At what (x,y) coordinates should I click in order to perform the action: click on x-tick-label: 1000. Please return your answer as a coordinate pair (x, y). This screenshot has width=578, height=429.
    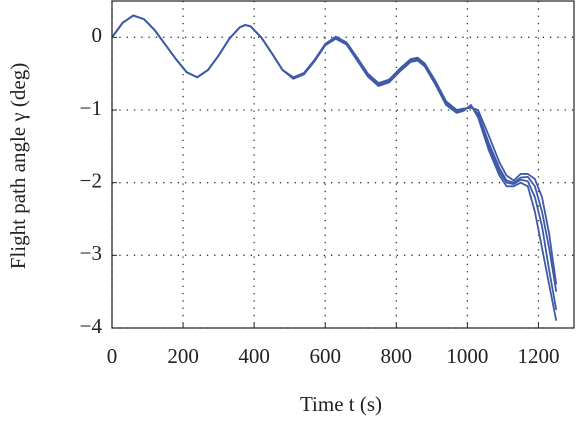
    Looking at the image, I should click on (467, 356).